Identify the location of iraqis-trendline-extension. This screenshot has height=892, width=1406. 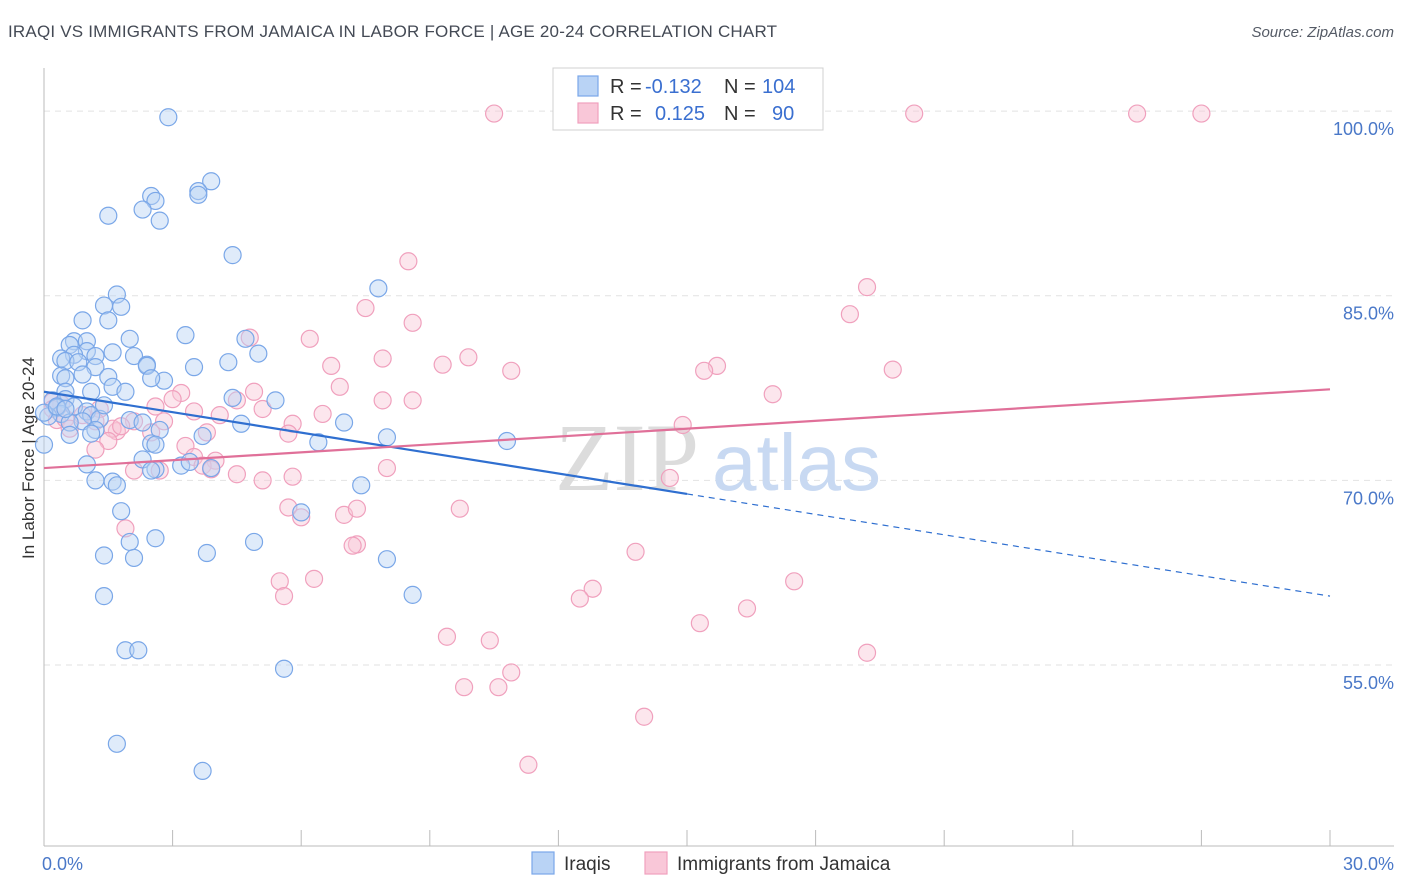
(1008, 545).